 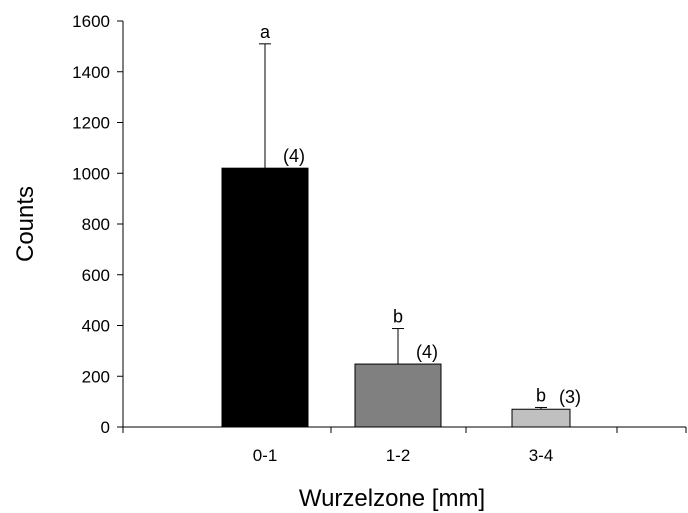 What do you see at coordinates (96, 275) in the screenshot?
I see `y-tick-label: 600` at bounding box center [96, 275].